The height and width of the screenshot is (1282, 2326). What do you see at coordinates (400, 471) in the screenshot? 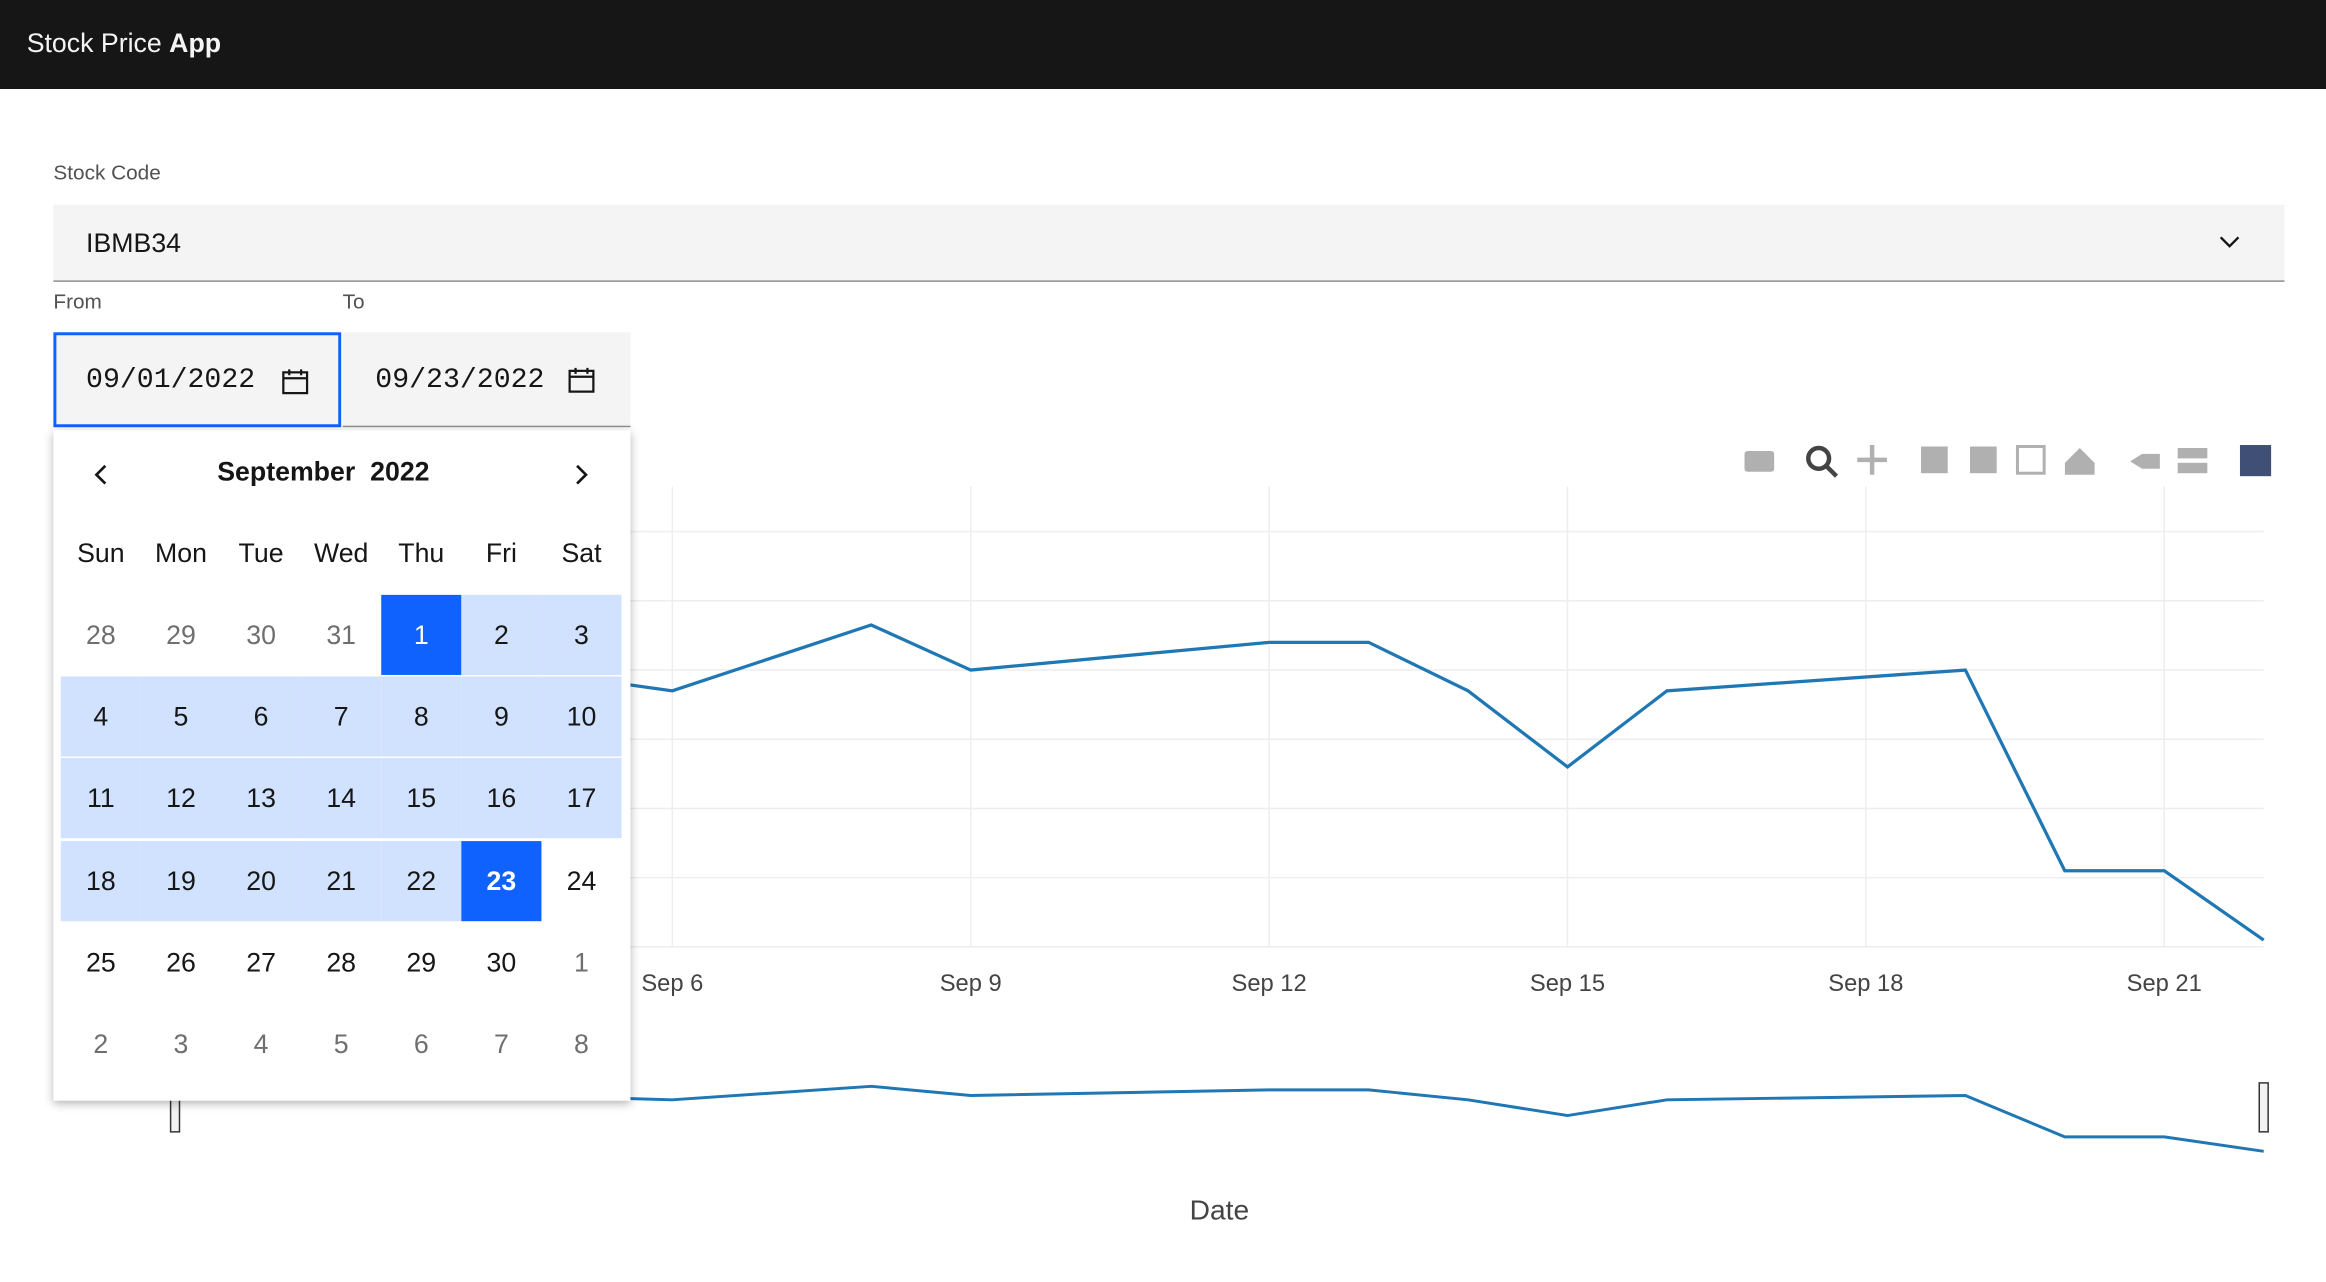
I see `year: 2022` at bounding box center [400, 471].